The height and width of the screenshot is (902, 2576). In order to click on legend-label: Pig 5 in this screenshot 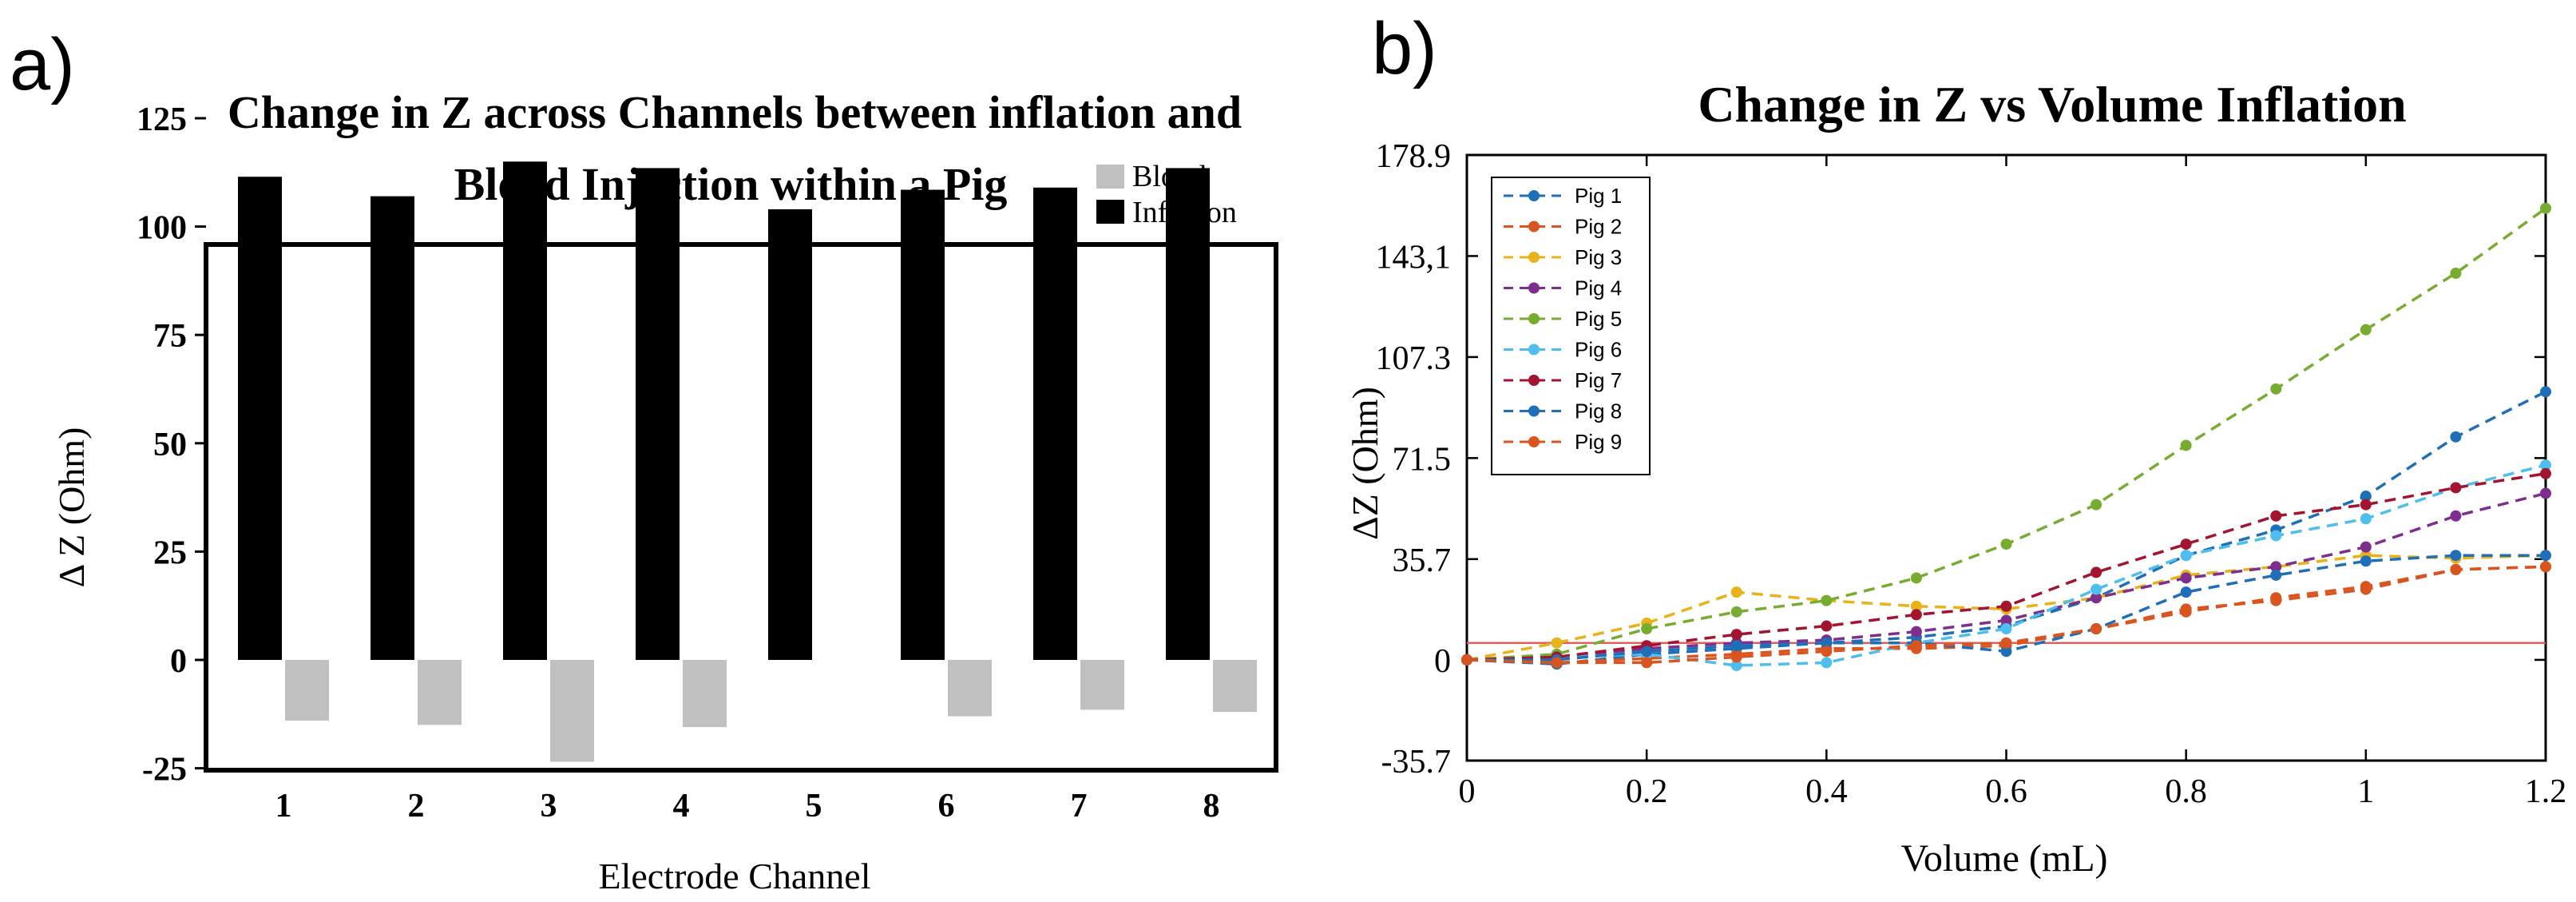, I will do `click(1598, 319)`.